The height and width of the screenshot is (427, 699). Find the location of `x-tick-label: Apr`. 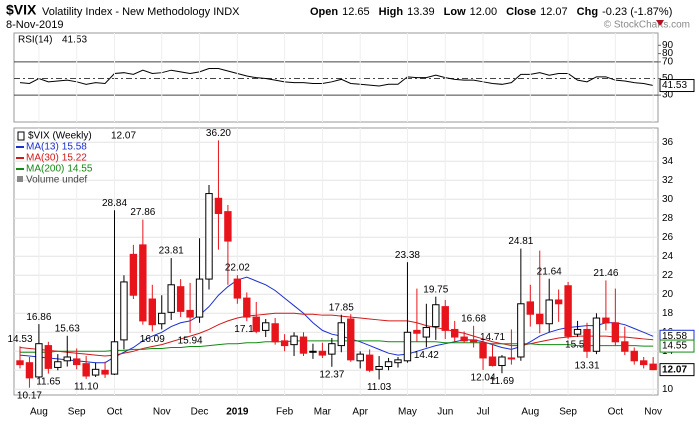

x-tick-label: Apr is located at coordinates (360, 412).